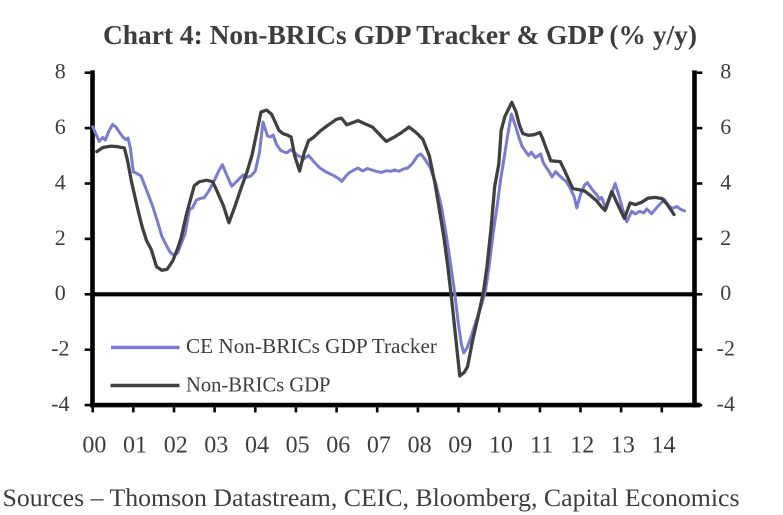 Image resolution: width=783 pixels, height=515 pixels. Describe the element at coordinates (460, 446) in the screenshot. I see `svg-text: 09` at that location.